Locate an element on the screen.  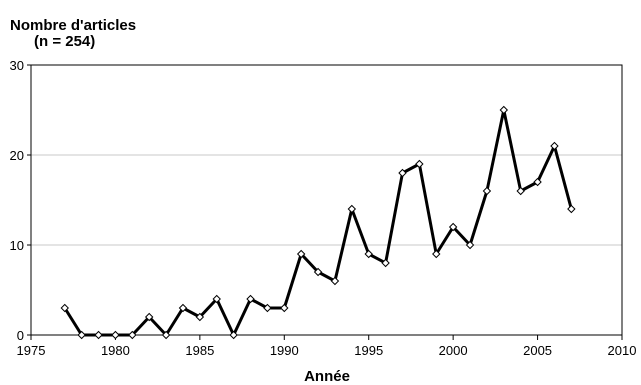
x-axis-title: Année is located at coordinates (327, 376).